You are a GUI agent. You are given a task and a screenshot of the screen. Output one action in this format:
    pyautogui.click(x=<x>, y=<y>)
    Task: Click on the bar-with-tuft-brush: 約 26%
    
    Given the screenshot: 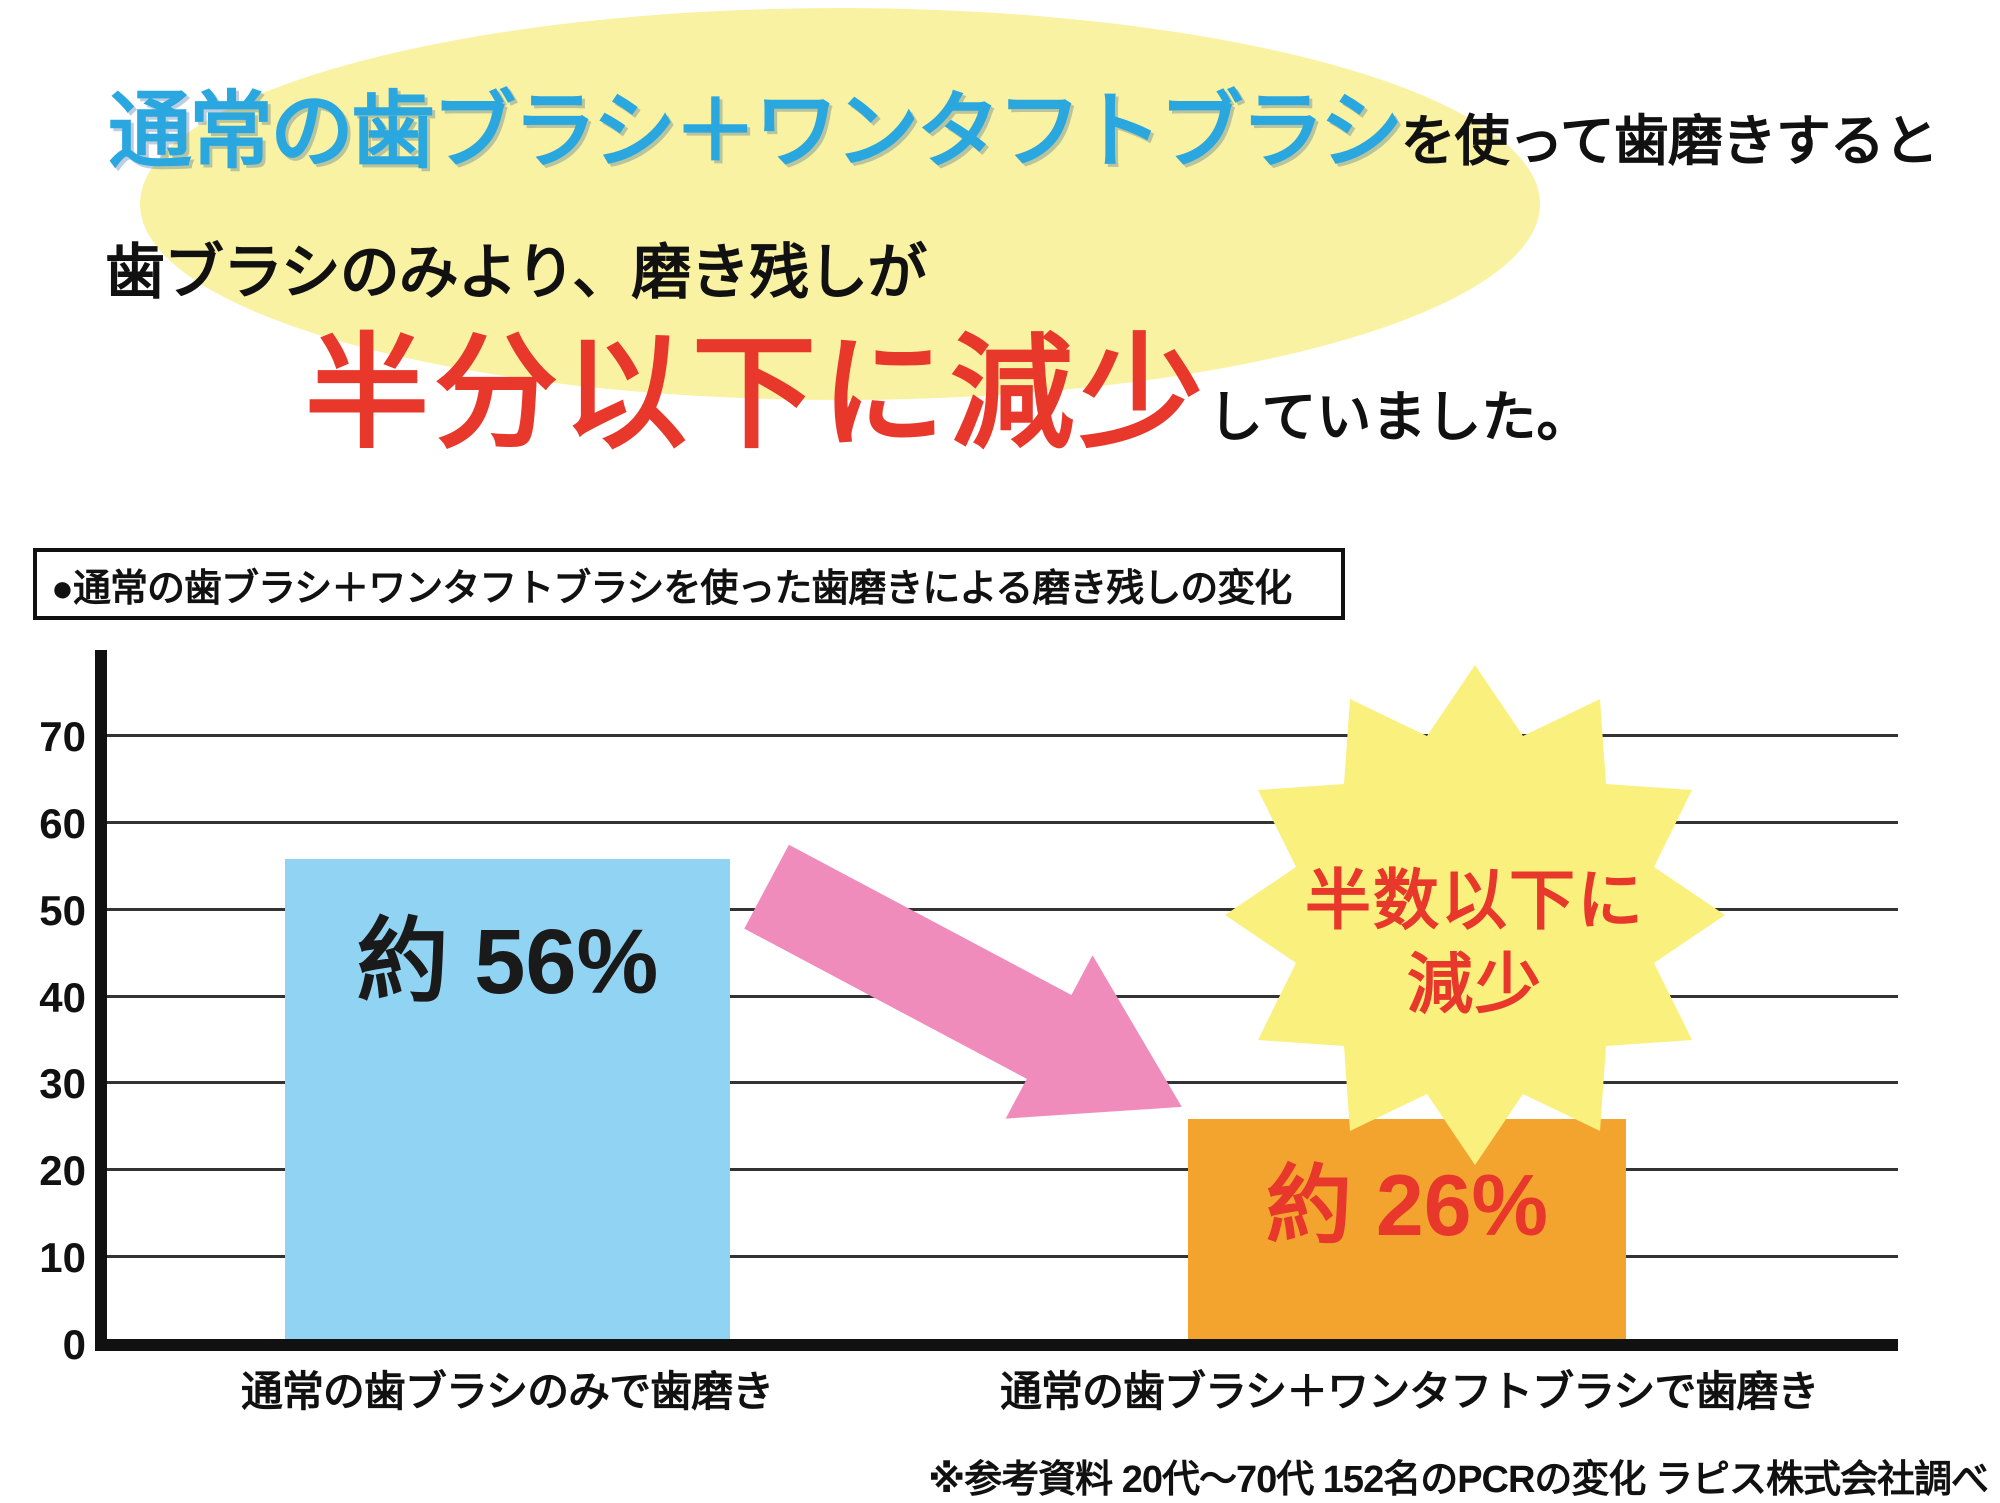 What is the action you would take?
    pyautogui.click(x=1407, y=1232)
    